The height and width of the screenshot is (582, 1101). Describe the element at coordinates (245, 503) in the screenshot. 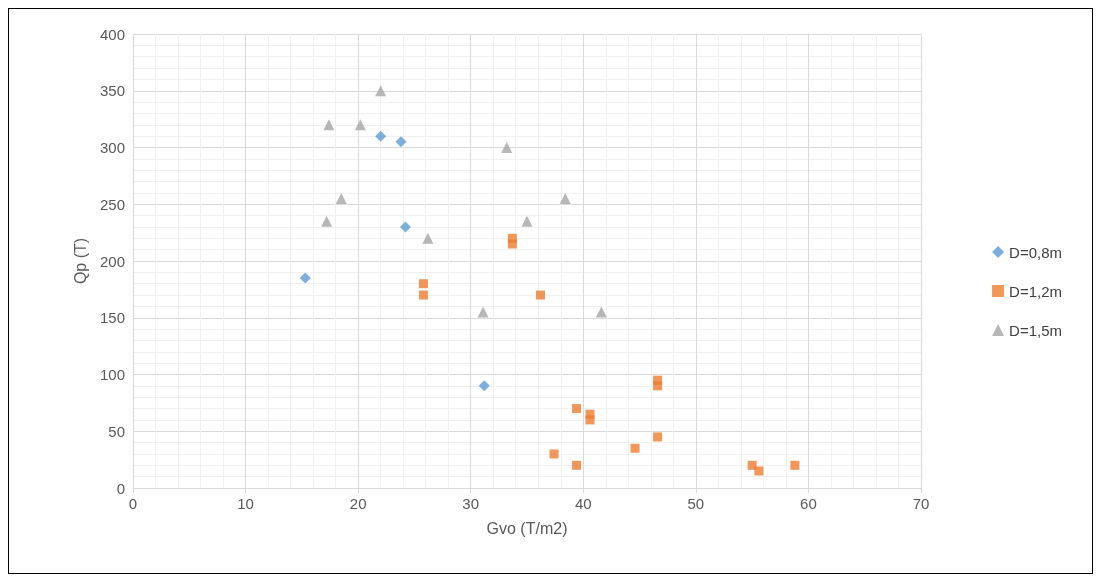

I see `x-tick-label: 10` at that location.